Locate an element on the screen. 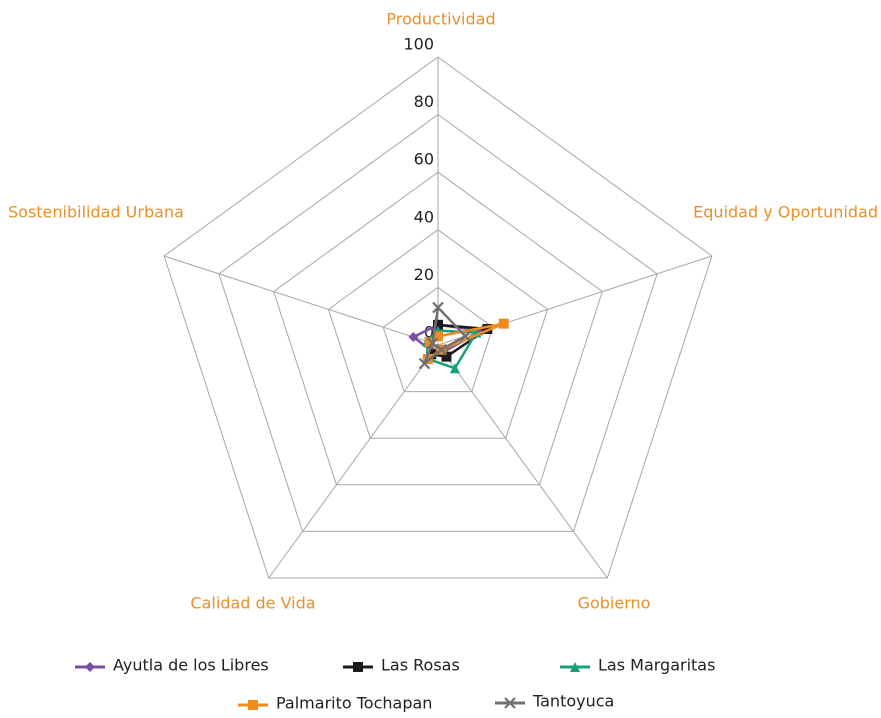 Image resolution: width=881 pixels, height=718 pixels. r-tick-label: 20 is located at coordinates (424, 274).